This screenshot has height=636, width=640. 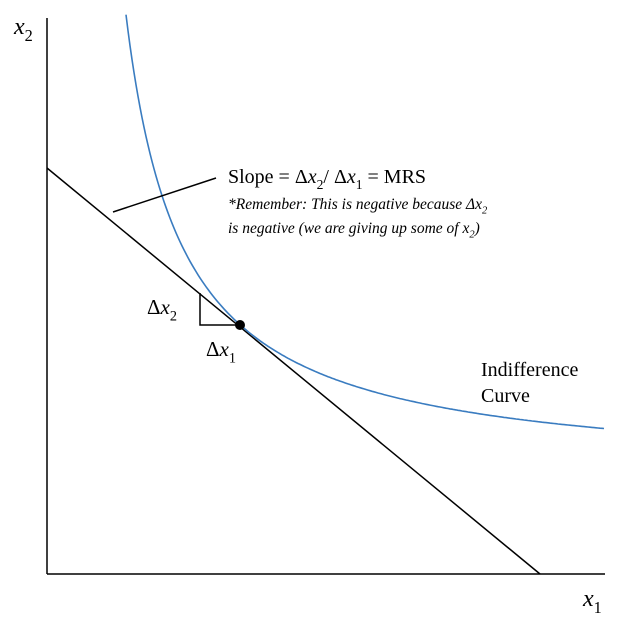 What do you see at coordinates (335, 177) in the screenshot?
I see `text-segment: / Δ` at bounding box center [335, 177].